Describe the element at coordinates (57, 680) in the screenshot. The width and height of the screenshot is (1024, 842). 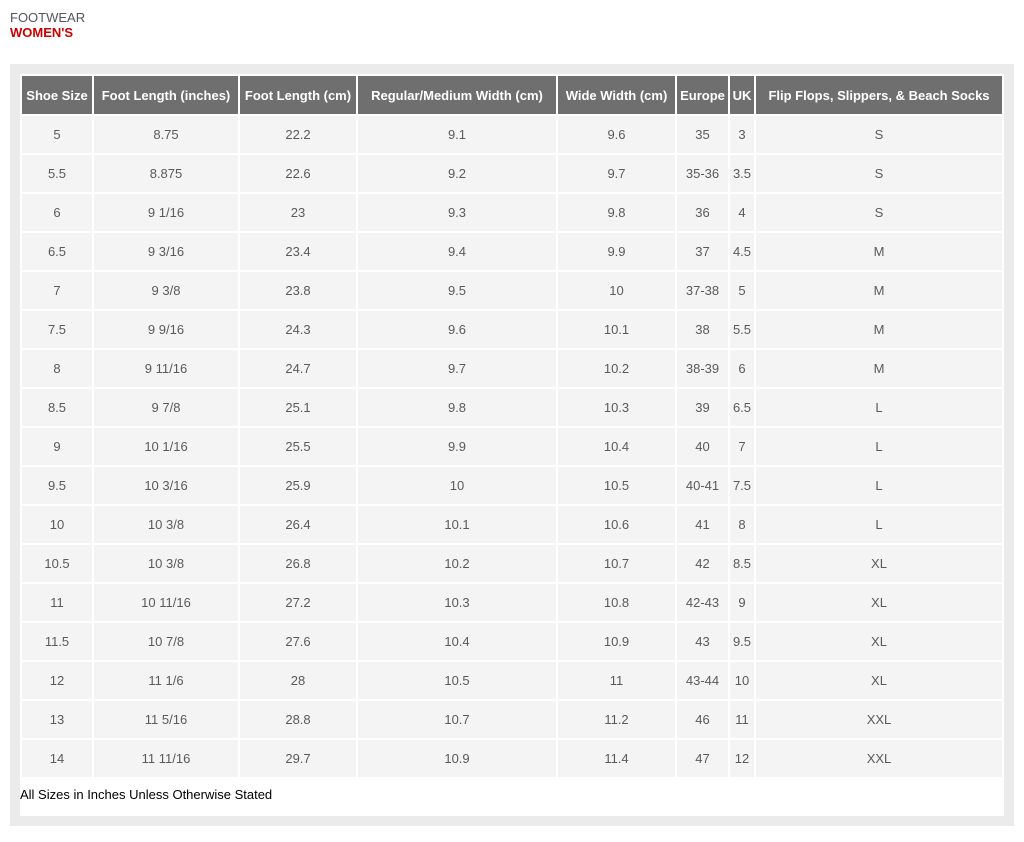
I see `table-cell: 12` at that location.